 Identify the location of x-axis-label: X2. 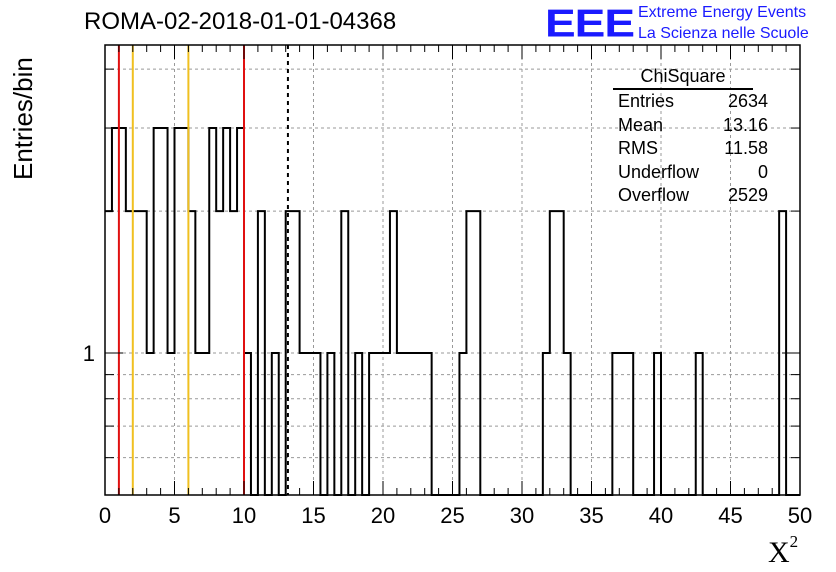
(783, 550).